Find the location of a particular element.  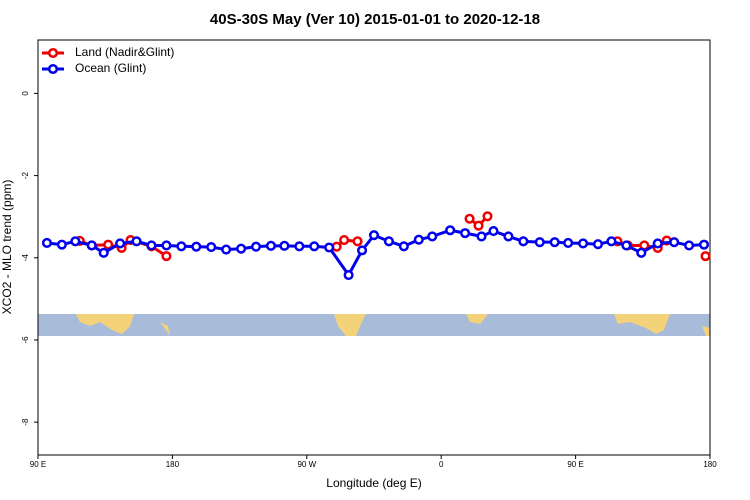

y-tick-label: -6 is located at coordinates (25, 340).